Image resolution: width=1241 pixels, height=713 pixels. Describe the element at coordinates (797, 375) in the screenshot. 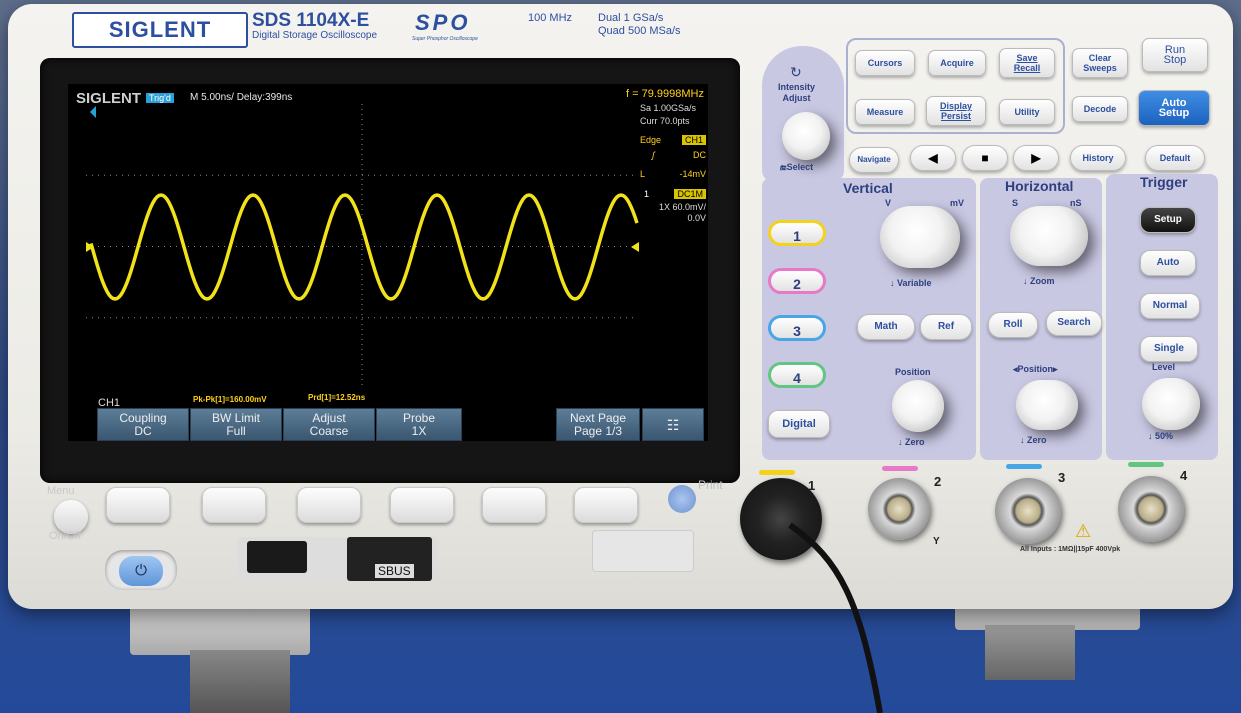

I see `channel-4-button: 4` at that location.